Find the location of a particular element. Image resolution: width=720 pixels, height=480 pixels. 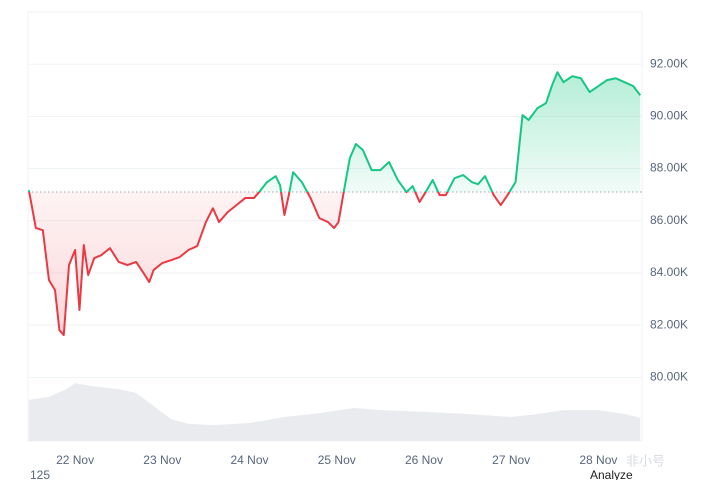

x-tick-label: 22 Nov is located at coordinates (75, 460).